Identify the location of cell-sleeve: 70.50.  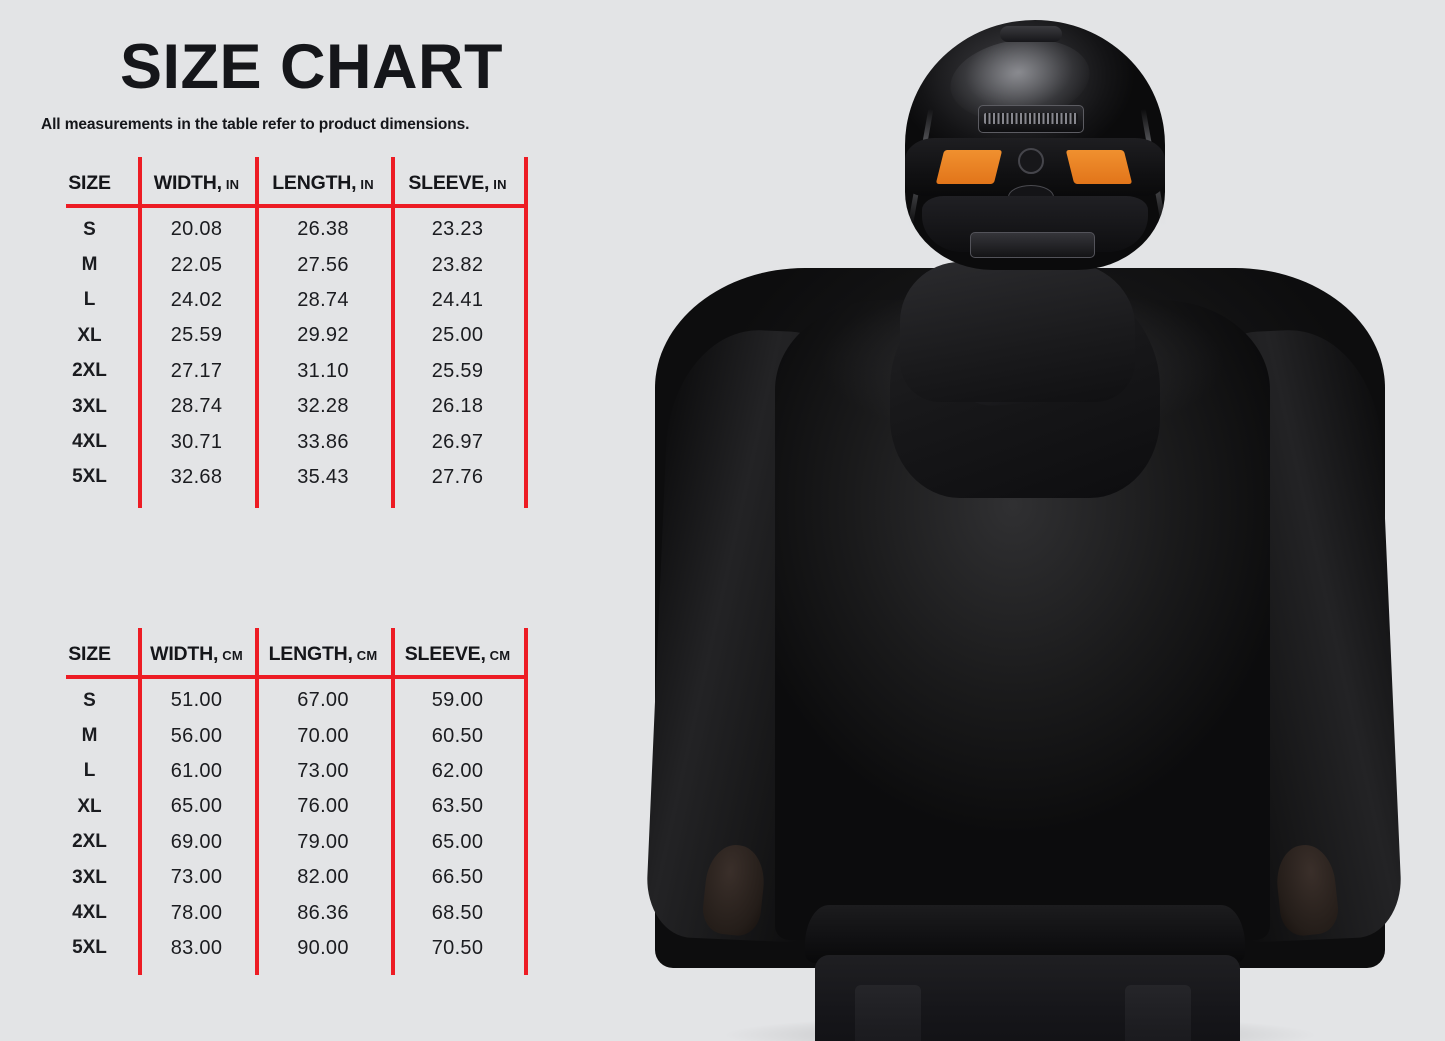
(457, 947).